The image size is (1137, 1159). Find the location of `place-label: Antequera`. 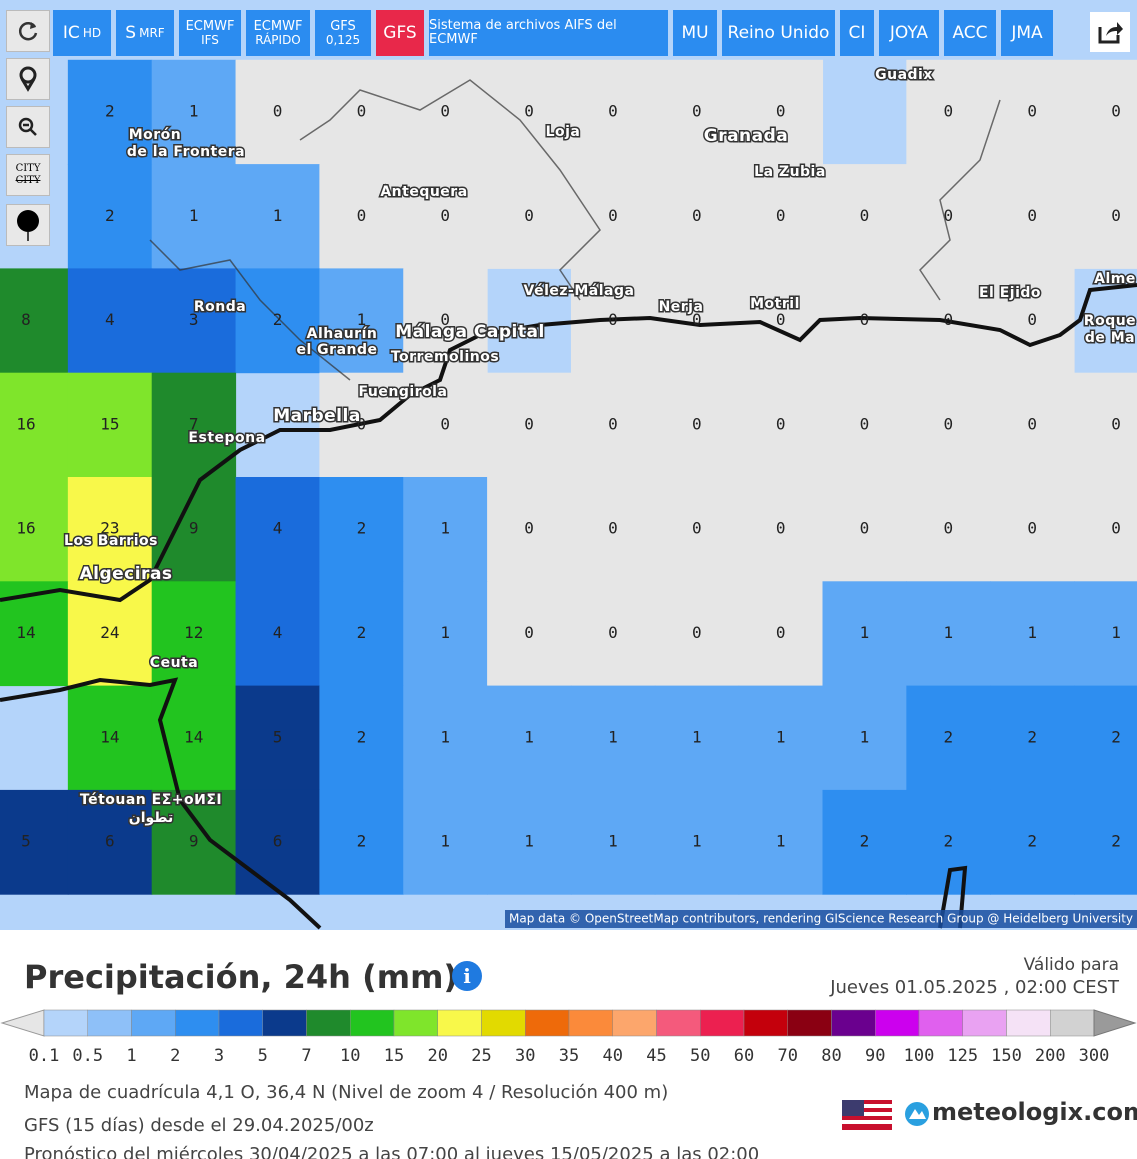

place-label: Antequera is located at coordinates (423, 192).